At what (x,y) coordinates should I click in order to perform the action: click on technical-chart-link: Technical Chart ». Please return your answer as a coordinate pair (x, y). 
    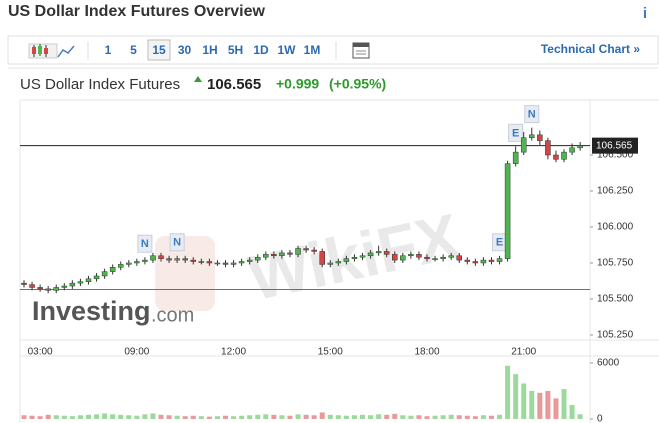
    Looking at the image, I should click on (590, 49).